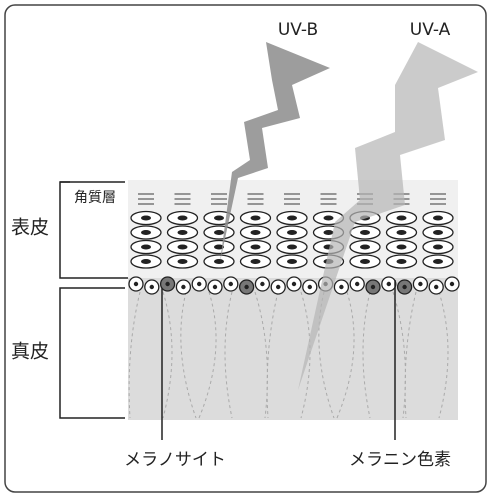  I want to click on cells, so click(294, 244).